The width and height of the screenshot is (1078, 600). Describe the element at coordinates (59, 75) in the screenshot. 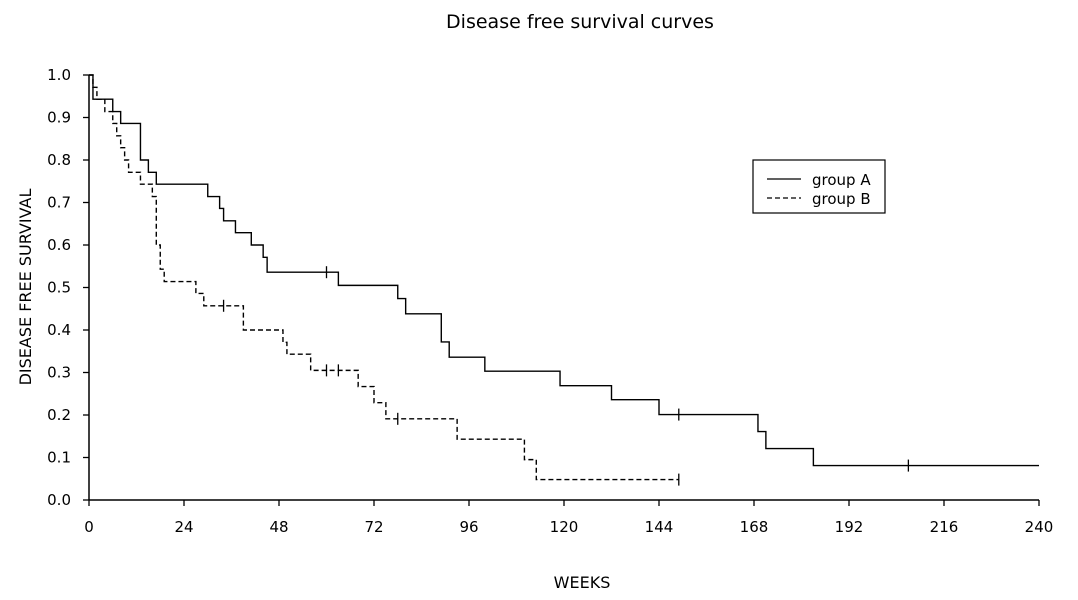

I see `y-tick-label: 1.0` at that location.